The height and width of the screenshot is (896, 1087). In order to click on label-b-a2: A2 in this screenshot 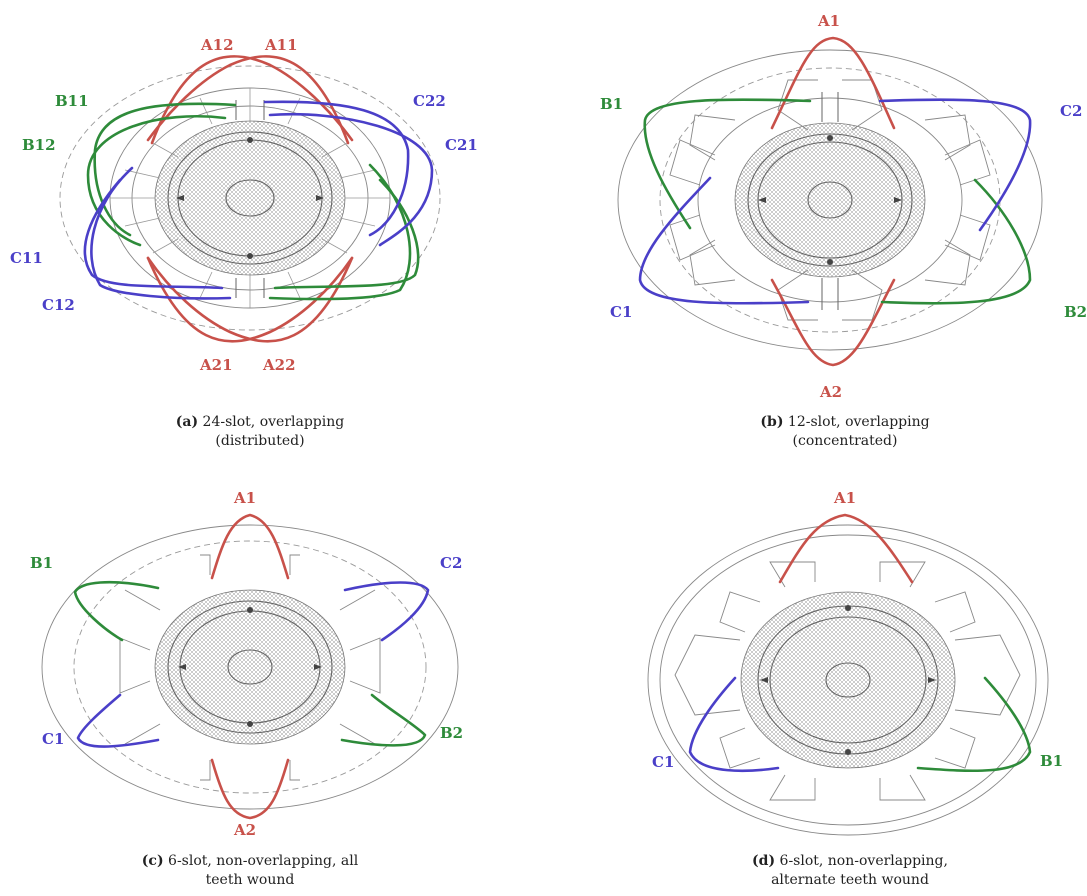, I will do `click(830, 392)`.